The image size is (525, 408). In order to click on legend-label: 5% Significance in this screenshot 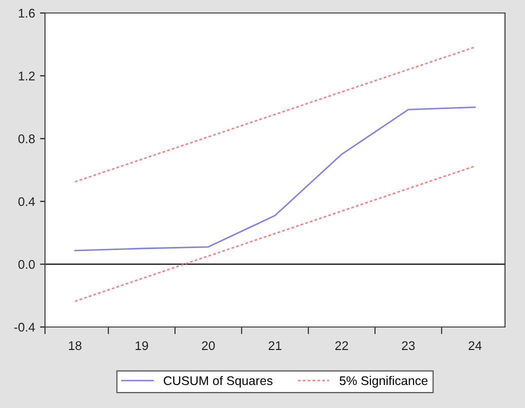, I will do `click(384, 382)`.